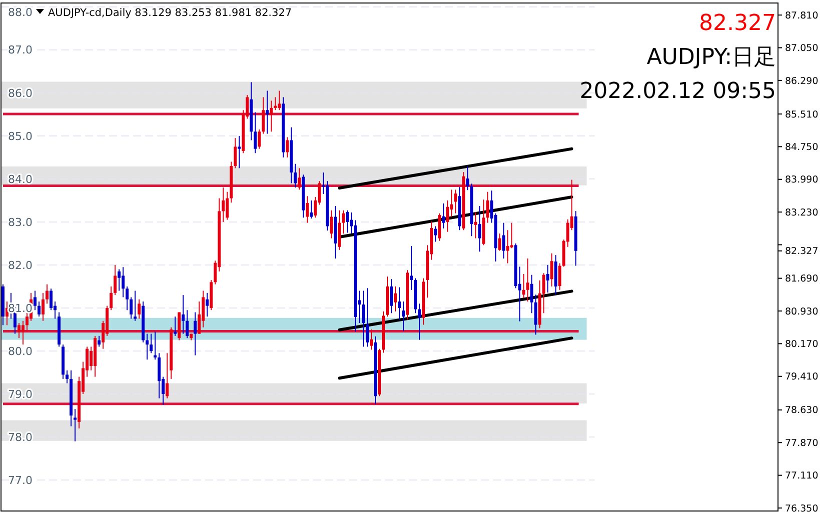 Image resolution: width=825 pixels, height=514 pixels. What do you see at coordinates (801, 279) in the screenshot?
I see `y2-tick-label: 81.690` at bounding box center [801, 279].